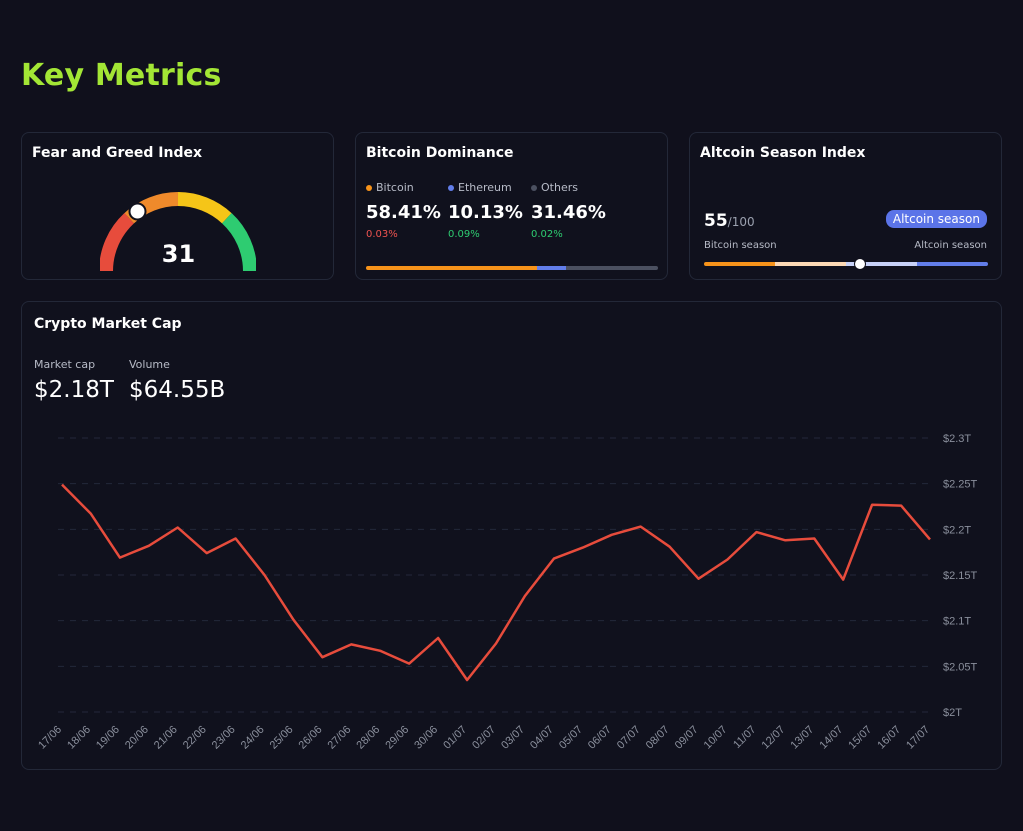  What do you see at coordinates (455, 738) in the screenshot?
I see `x-tick-label: 01/07` at bounding box center [455, 738].